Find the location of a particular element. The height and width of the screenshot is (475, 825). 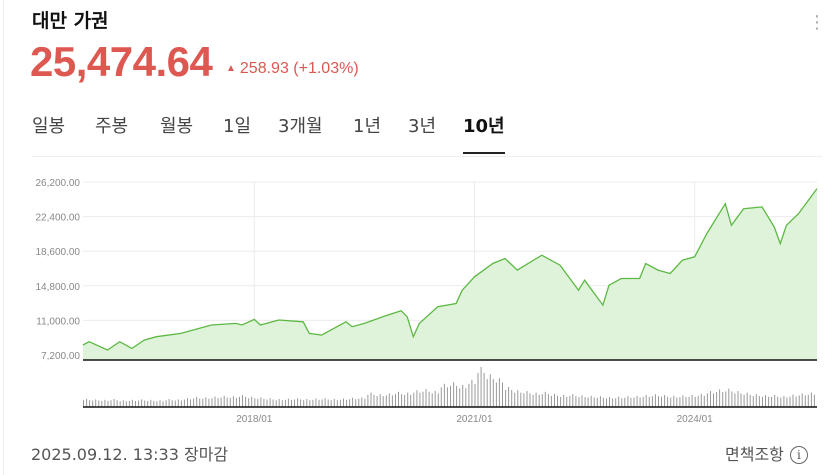

tab-3m: 3개월 is located at coordinates (300, 126).